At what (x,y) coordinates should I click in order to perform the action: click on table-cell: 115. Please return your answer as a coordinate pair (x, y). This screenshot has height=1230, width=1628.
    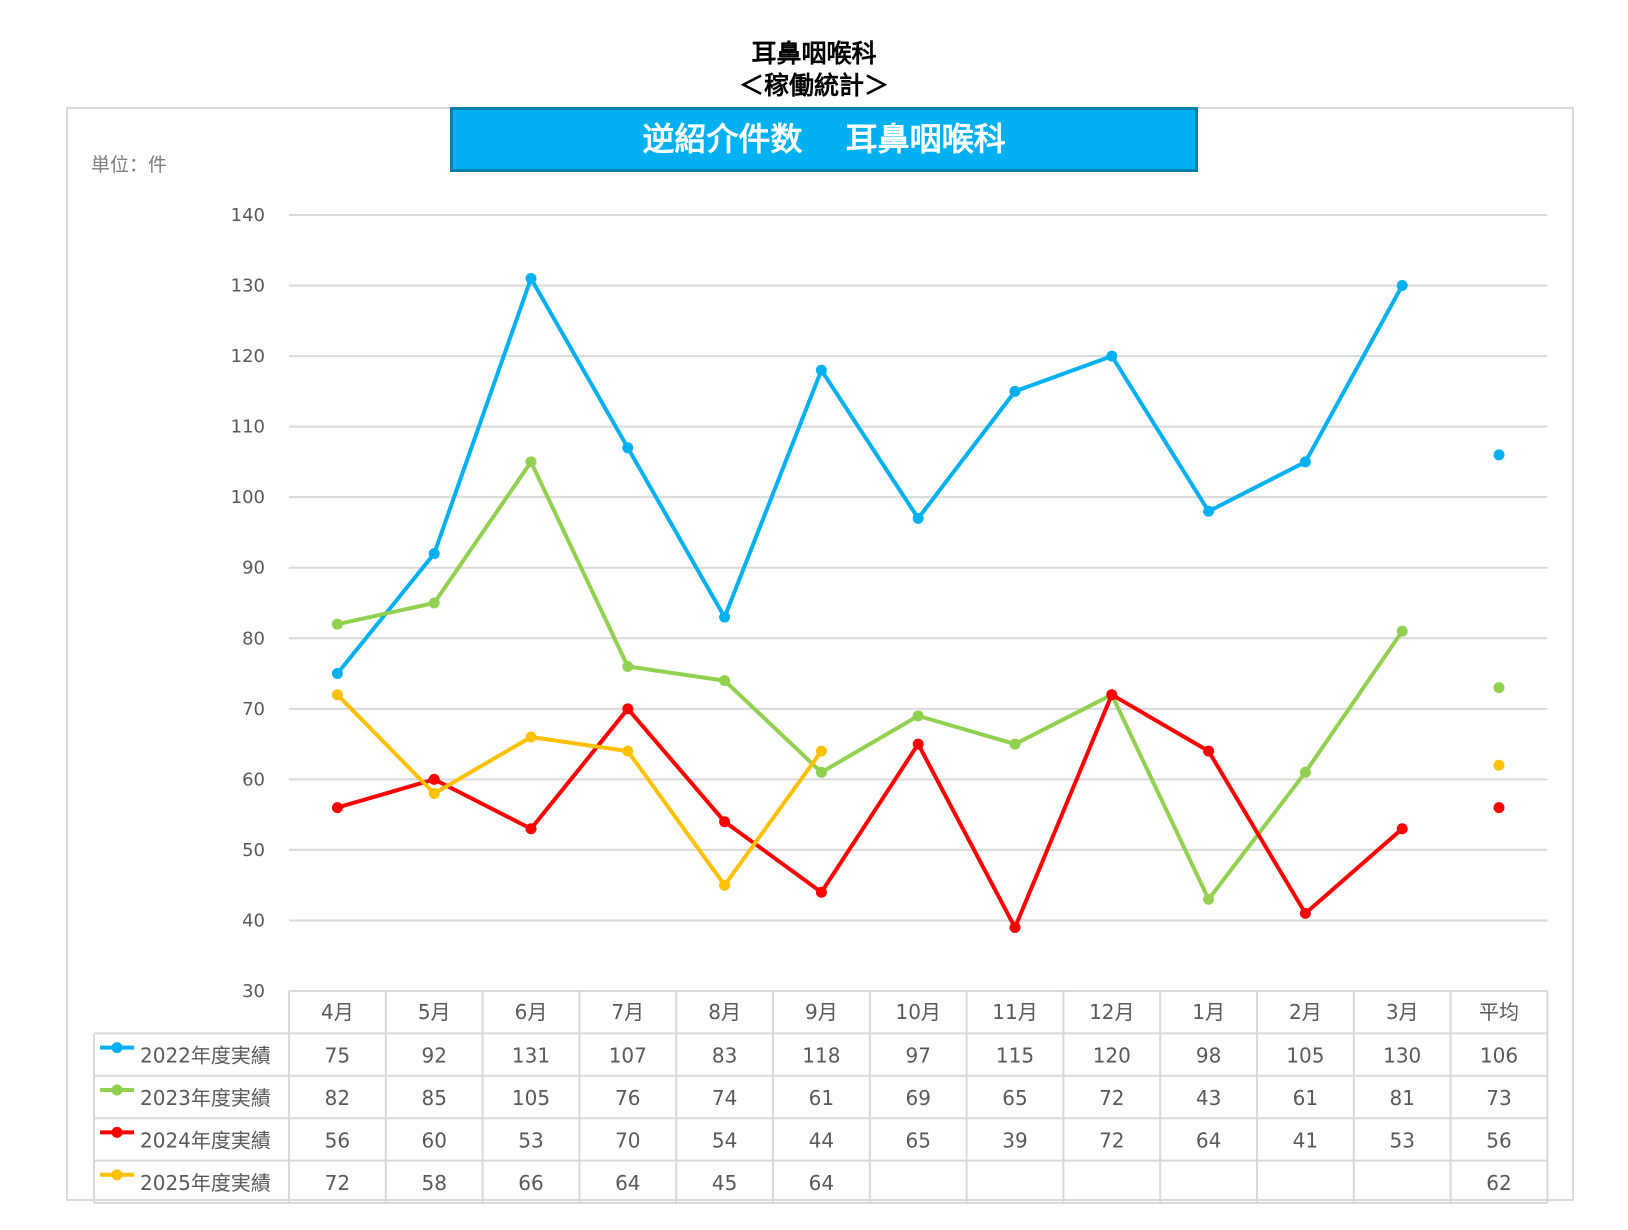
    Looking at the image, I should click on (1015, 1056).